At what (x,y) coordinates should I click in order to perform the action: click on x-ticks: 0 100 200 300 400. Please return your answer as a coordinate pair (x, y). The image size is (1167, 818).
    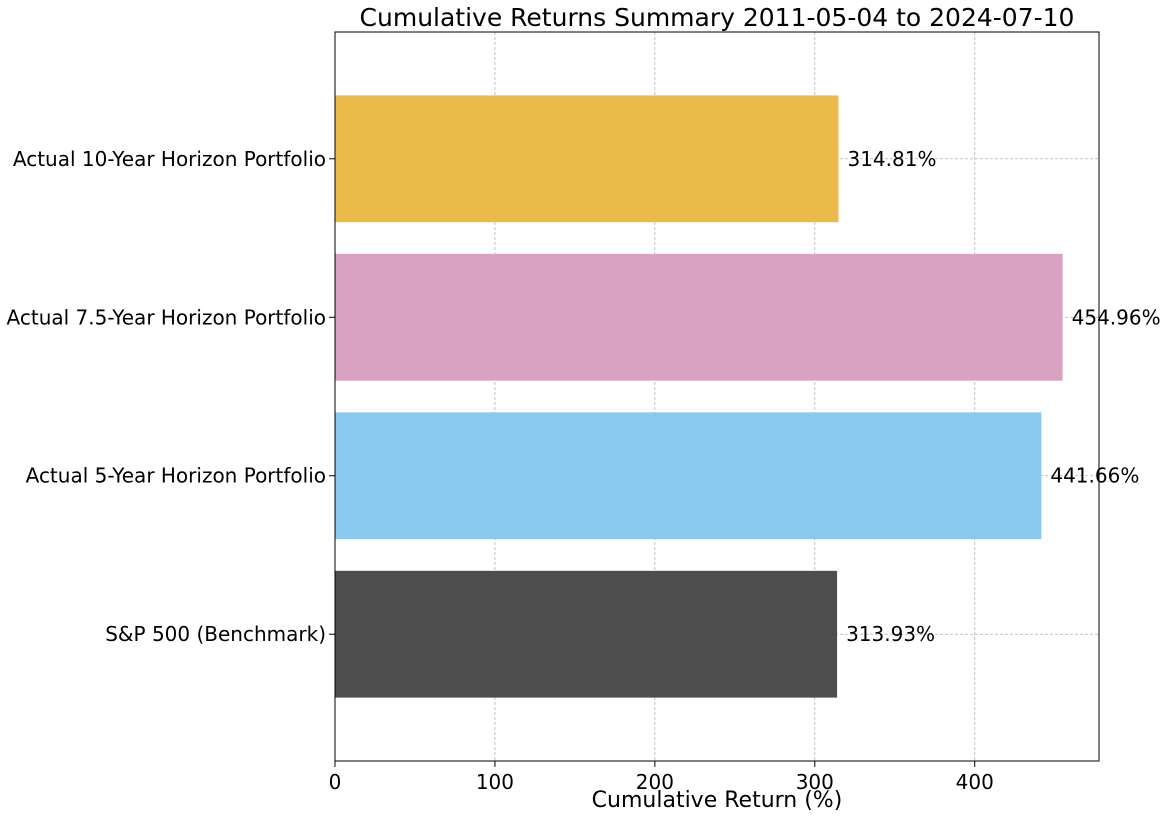
    Looking at the image, I should click on (661, 777).